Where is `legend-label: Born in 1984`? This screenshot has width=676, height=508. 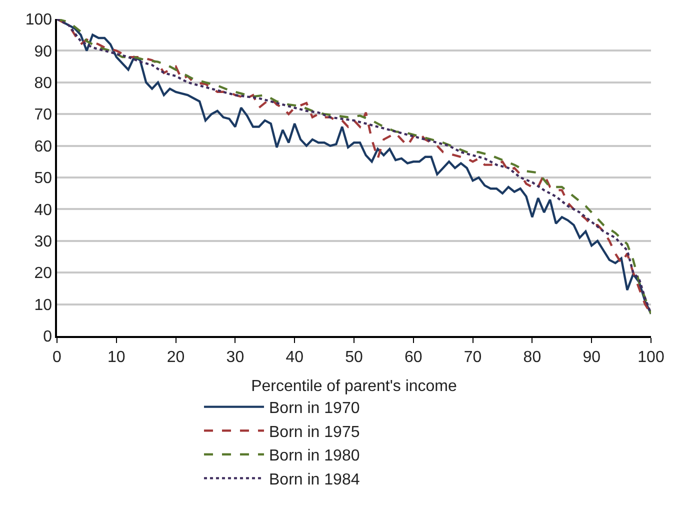
legend-label: Born in 1984 is located at coordinates (314, 479).